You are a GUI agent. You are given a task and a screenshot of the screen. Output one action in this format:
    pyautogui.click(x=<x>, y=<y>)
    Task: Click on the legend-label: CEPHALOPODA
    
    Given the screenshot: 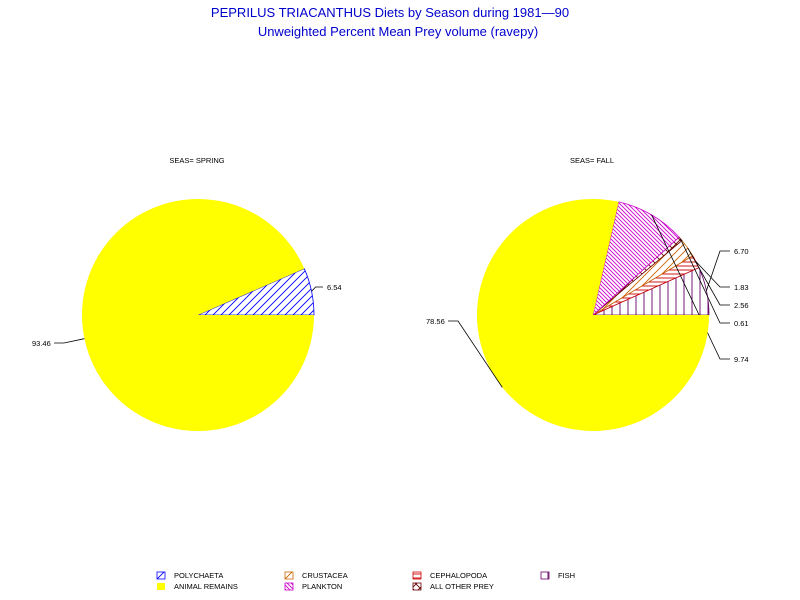 What is the action you would take?
    pyautogui.click(x=458, y=575)
    